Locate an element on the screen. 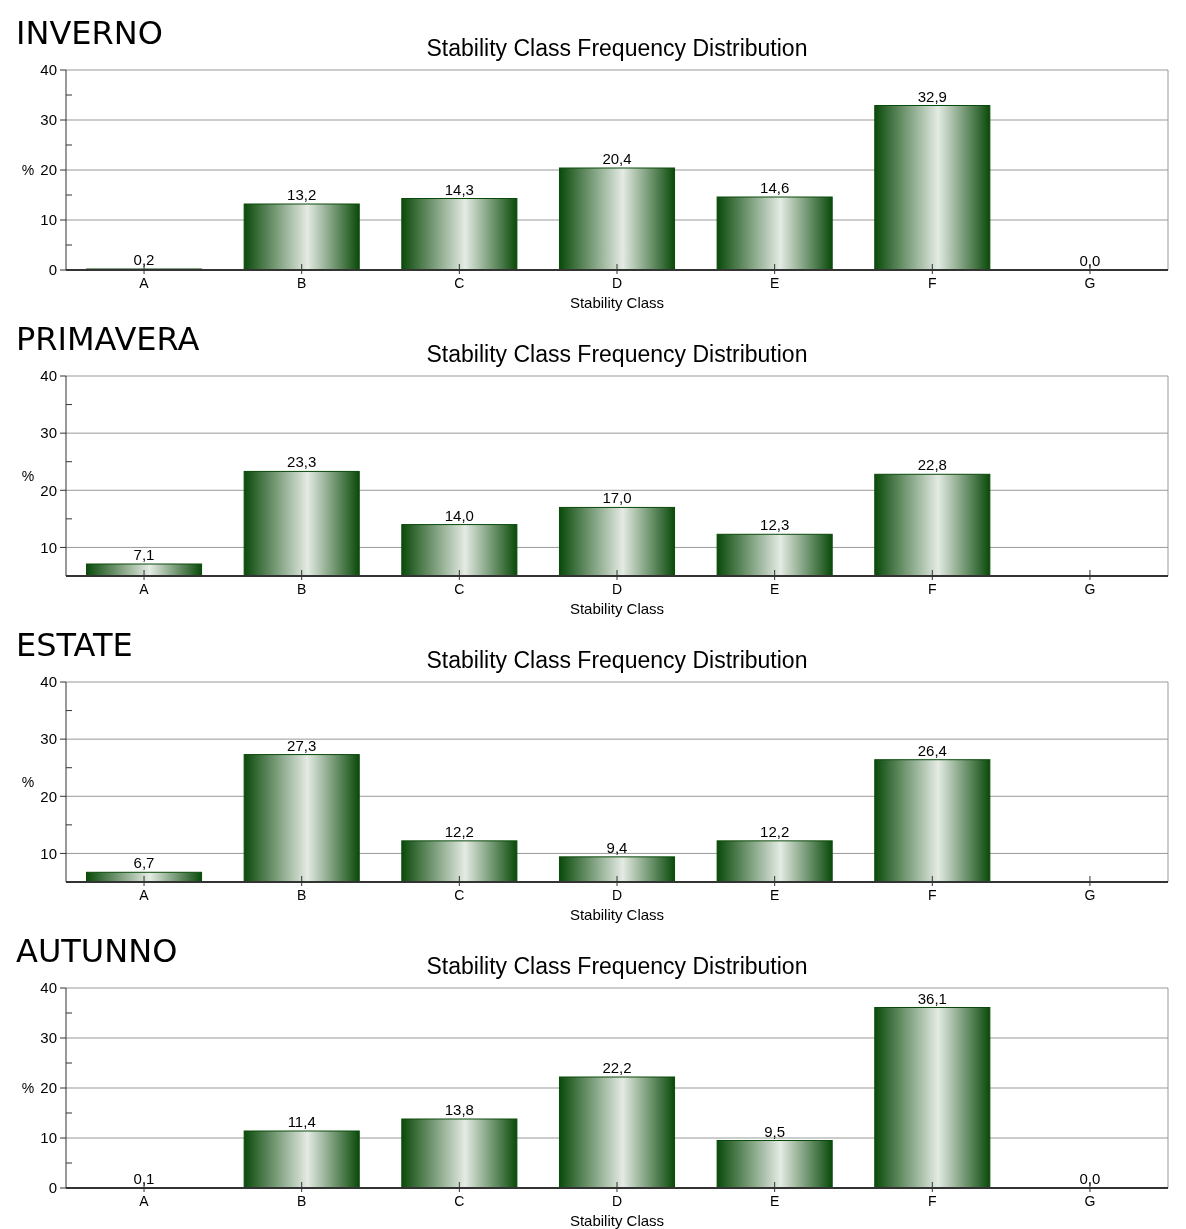 The image size is (1186, 1229). data-label: 22,8 is located at coordinates (932, 465).